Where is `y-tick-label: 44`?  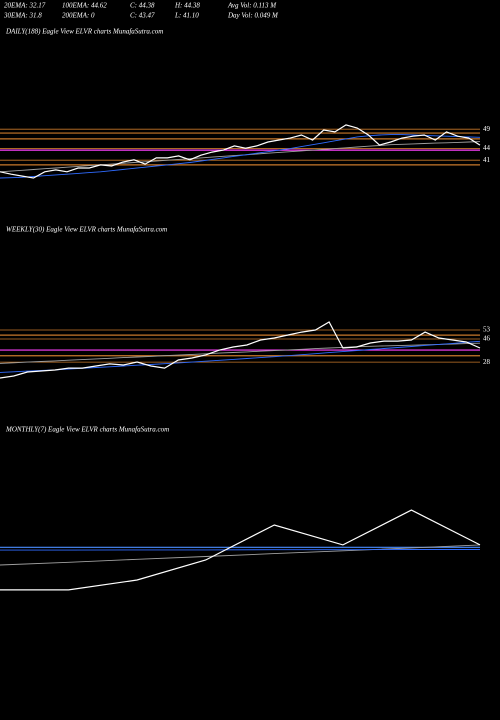
y-tick-label: 44 is located at coordinates (487, 148).